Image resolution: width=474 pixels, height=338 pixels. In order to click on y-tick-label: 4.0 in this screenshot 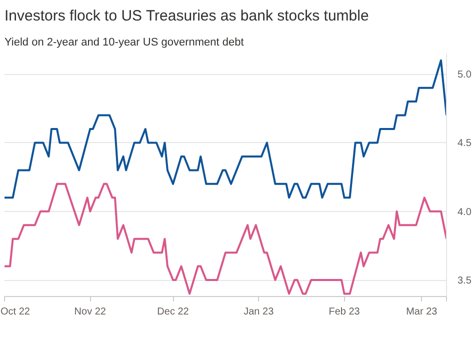, I will do `click(465, 212)`.